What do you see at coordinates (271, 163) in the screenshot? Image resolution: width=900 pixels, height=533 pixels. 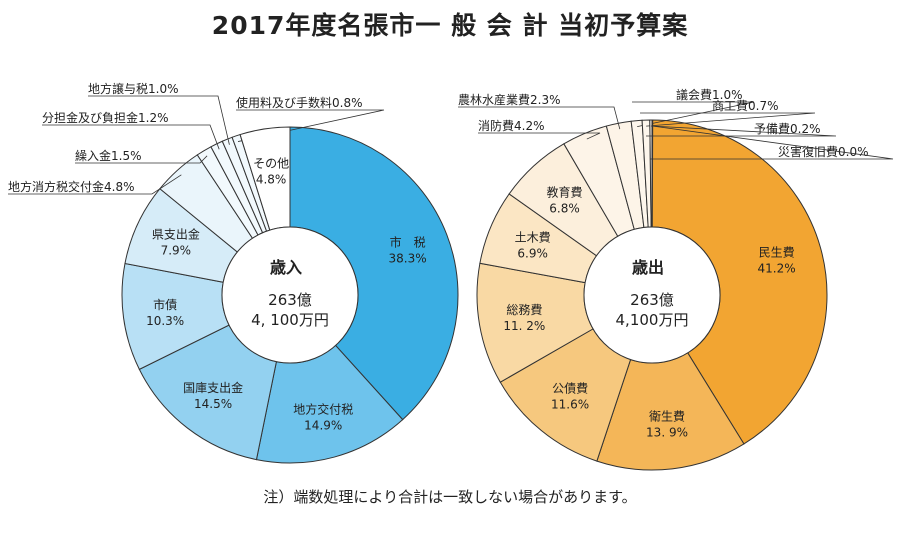 I see `slice-label: その他` at bounding box center [271, 163].